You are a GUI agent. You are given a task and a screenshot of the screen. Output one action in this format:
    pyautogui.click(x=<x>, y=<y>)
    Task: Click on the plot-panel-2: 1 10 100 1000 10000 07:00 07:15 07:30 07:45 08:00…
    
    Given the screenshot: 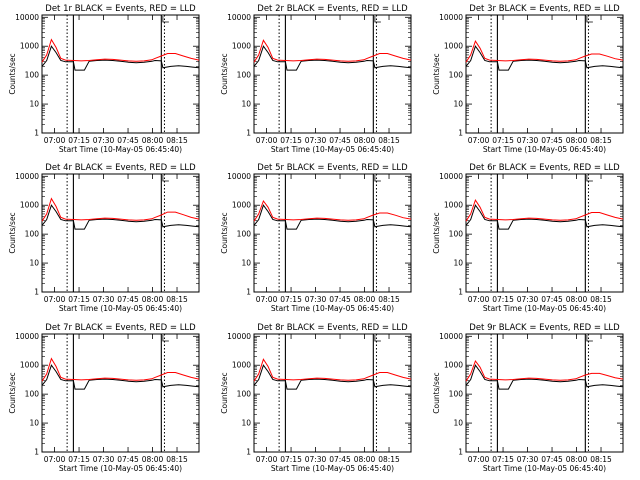 What is the action you would take?
    pyautogui.click(x=316, y=79)
    